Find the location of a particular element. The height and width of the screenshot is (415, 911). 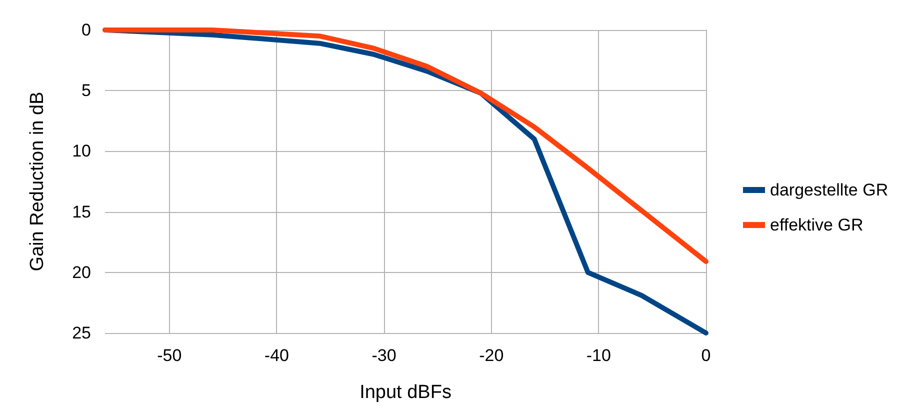

x-axis-title: Input dBFs is located at coordinates (406, 392).